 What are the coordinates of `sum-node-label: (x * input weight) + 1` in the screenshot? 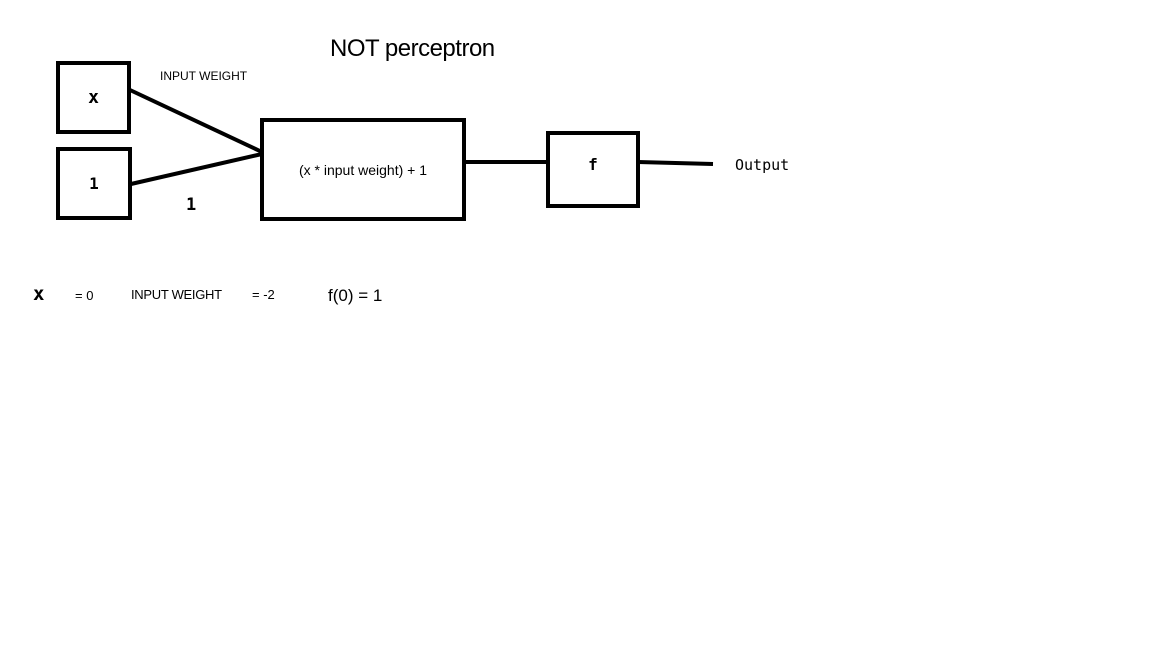 It's located at (362, 169).